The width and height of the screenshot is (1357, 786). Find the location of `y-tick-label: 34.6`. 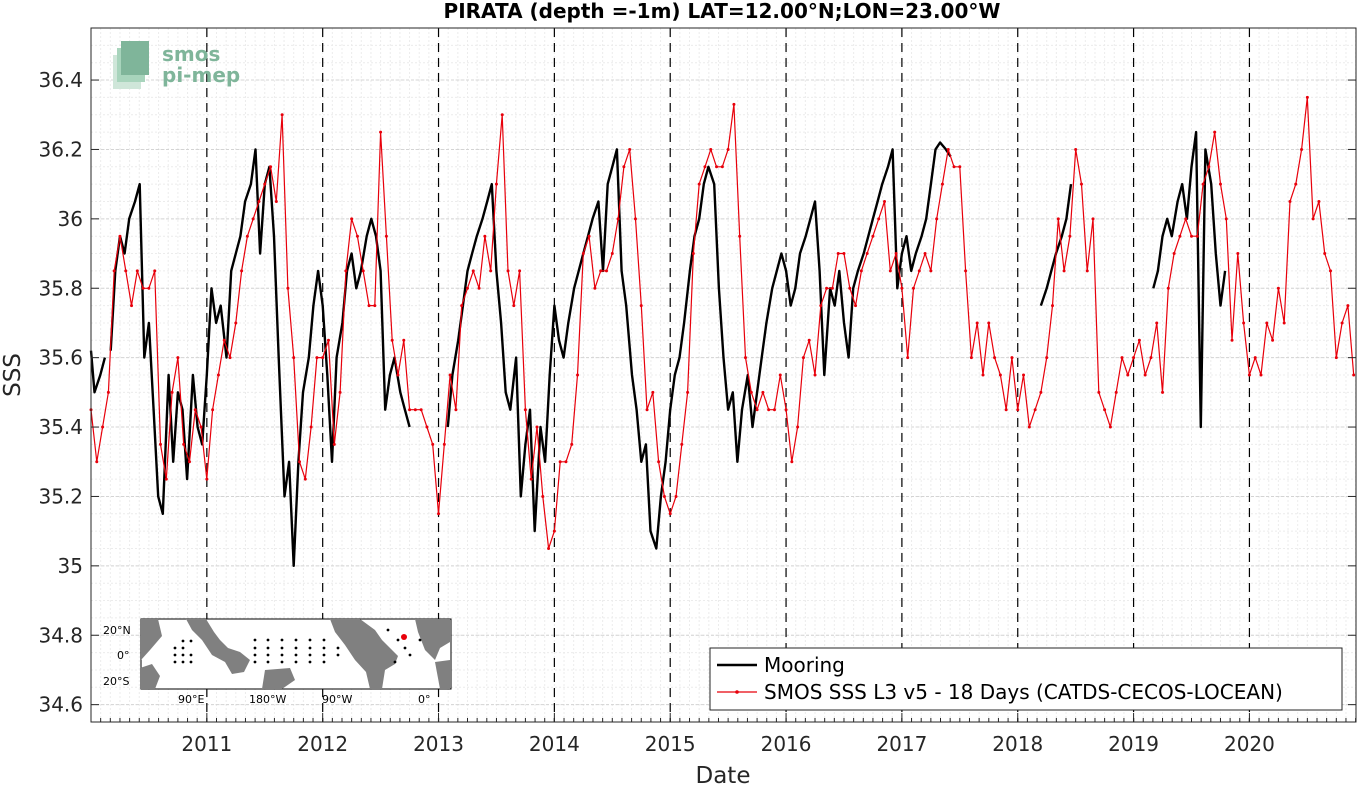

y-tick-label: 34.6 is located at coordinates (60, 705).